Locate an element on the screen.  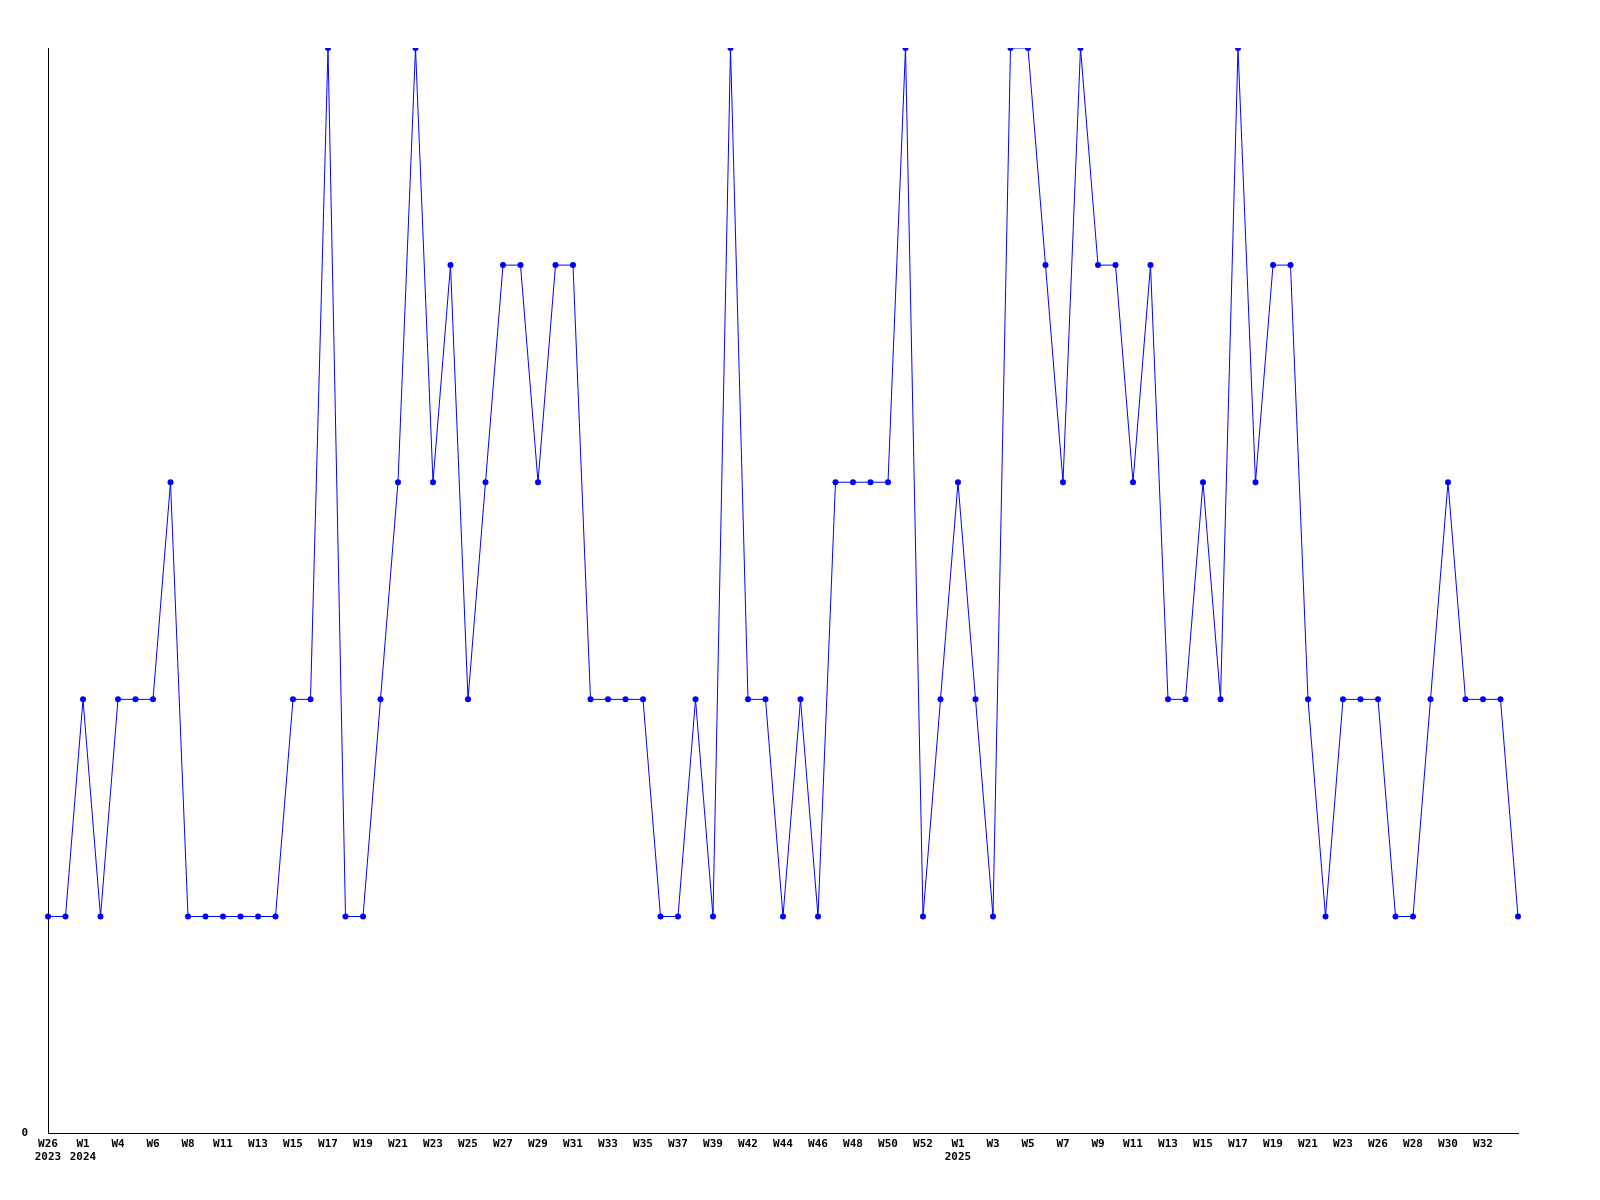
text: 0 is located at coordinates (24, 1133).